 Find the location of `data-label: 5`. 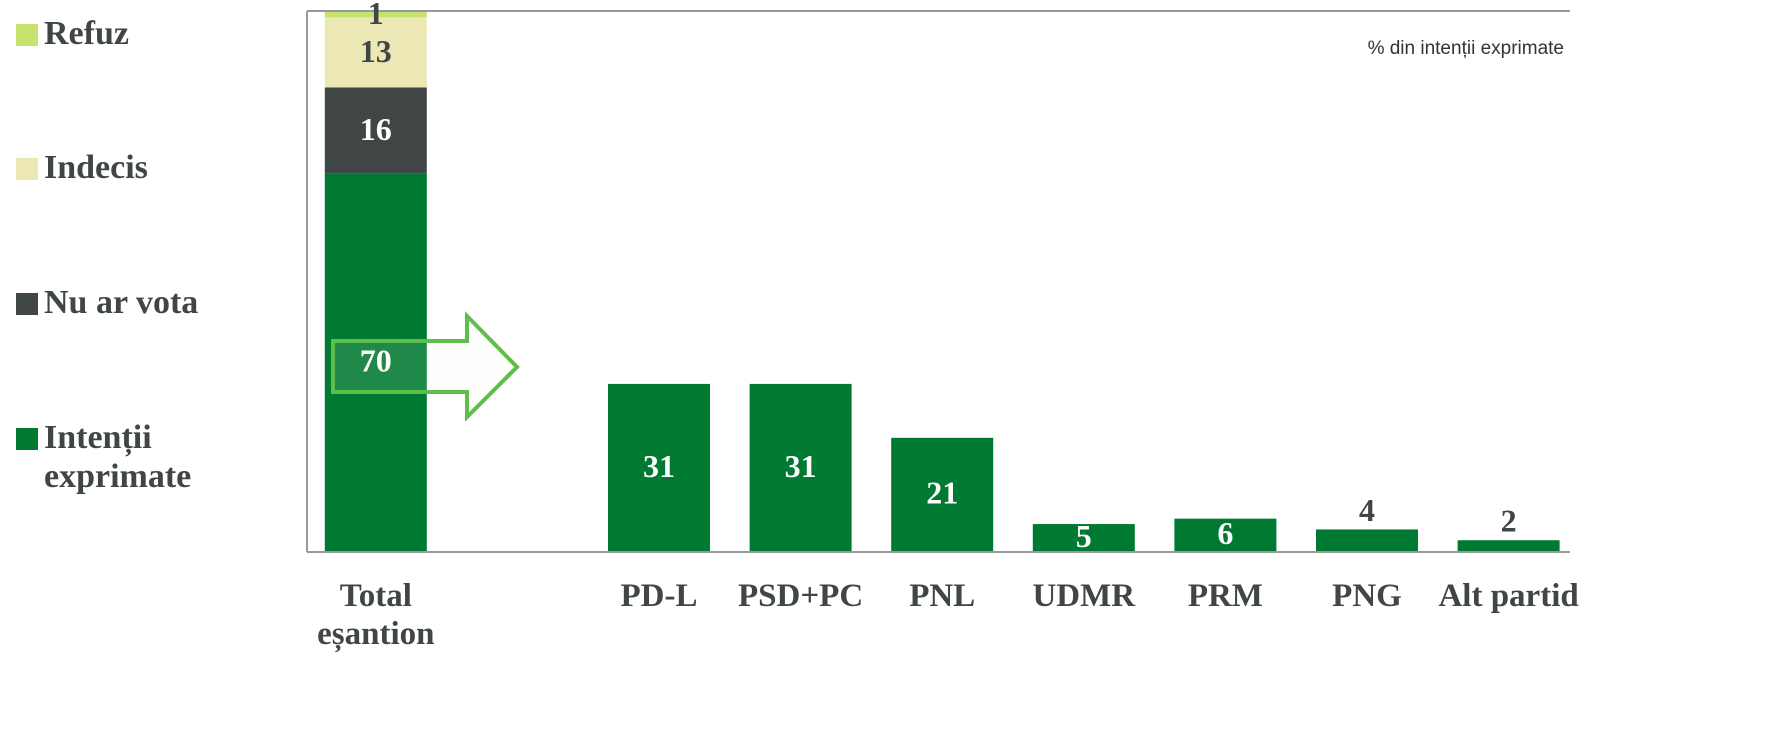

data-label: 5 is located at coordinates (1084, 536).